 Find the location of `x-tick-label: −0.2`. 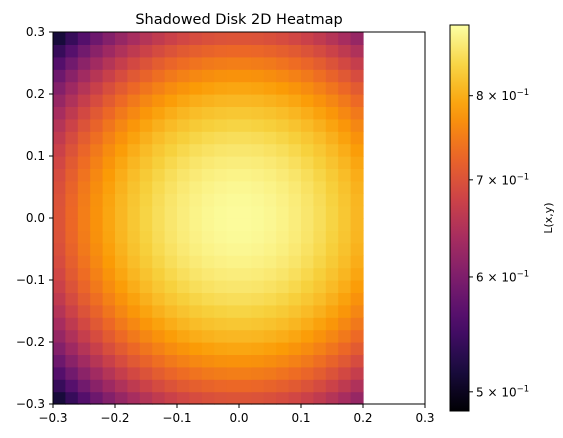

x-tick-label: −0.2 is located at coordinates (114, 418).